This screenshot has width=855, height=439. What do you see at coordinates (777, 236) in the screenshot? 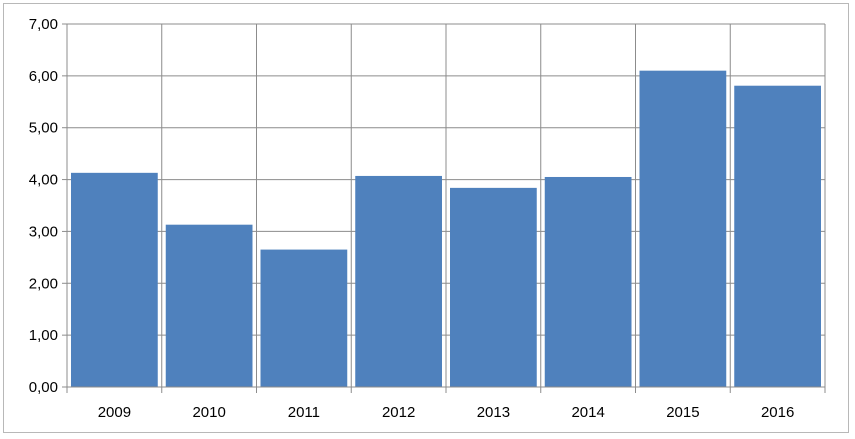
I see `bar-2016` at bounding box center [777, 236].